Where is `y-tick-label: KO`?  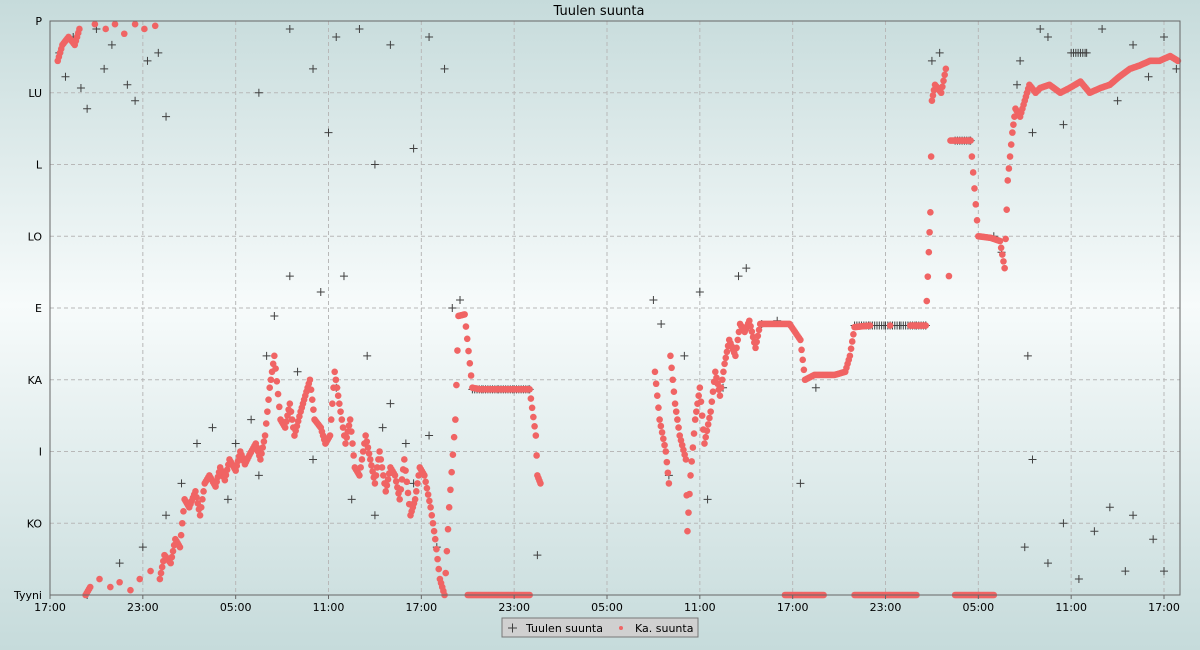 y-tick-label: KO is located at coordinates (35, 523).